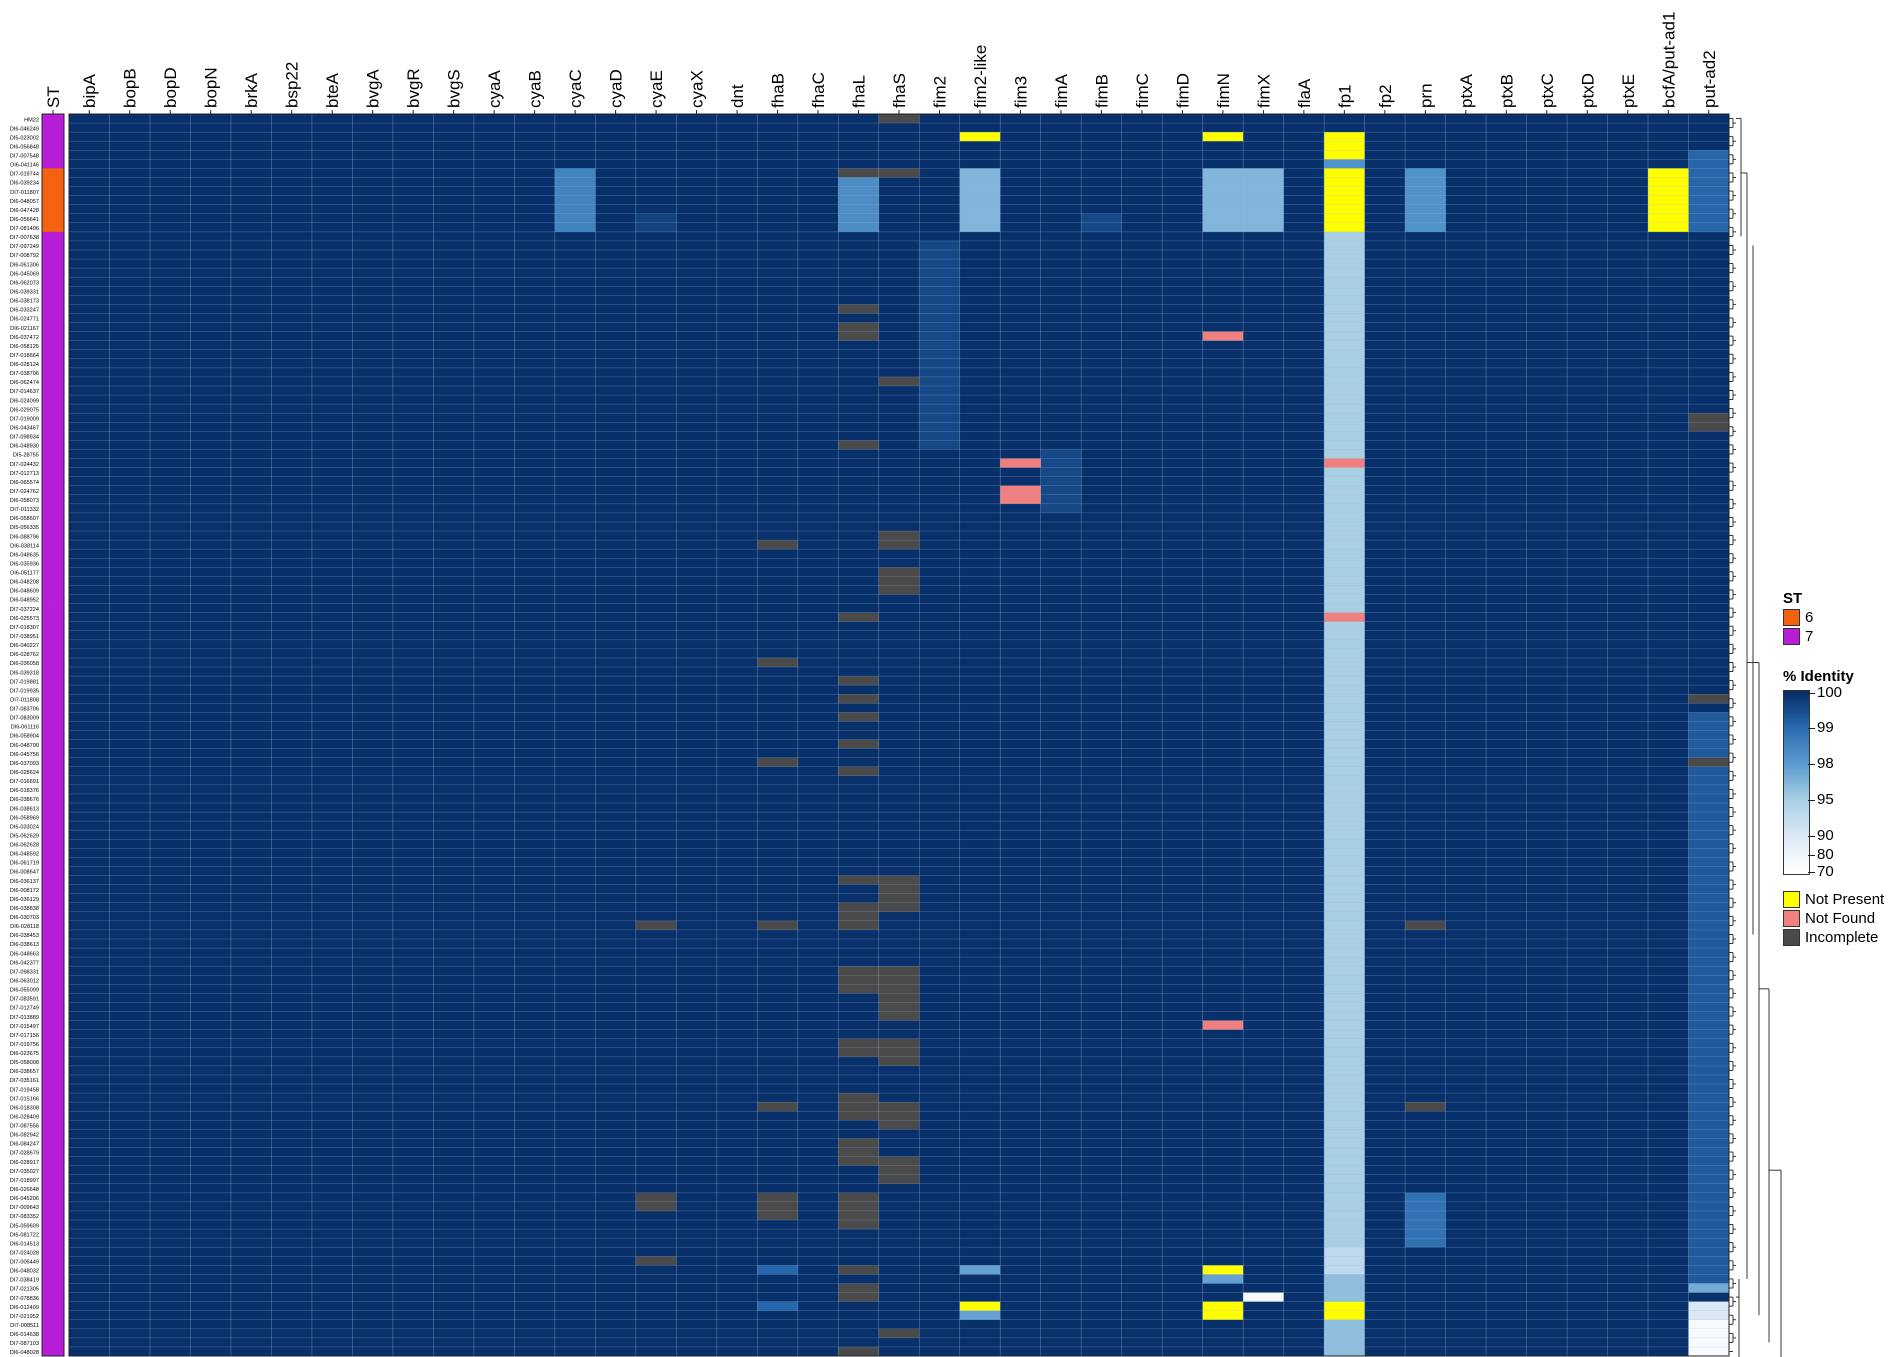 This screenshot has width=1902, height=1357. I want to click on row-label: HM22, so click(31, 120).